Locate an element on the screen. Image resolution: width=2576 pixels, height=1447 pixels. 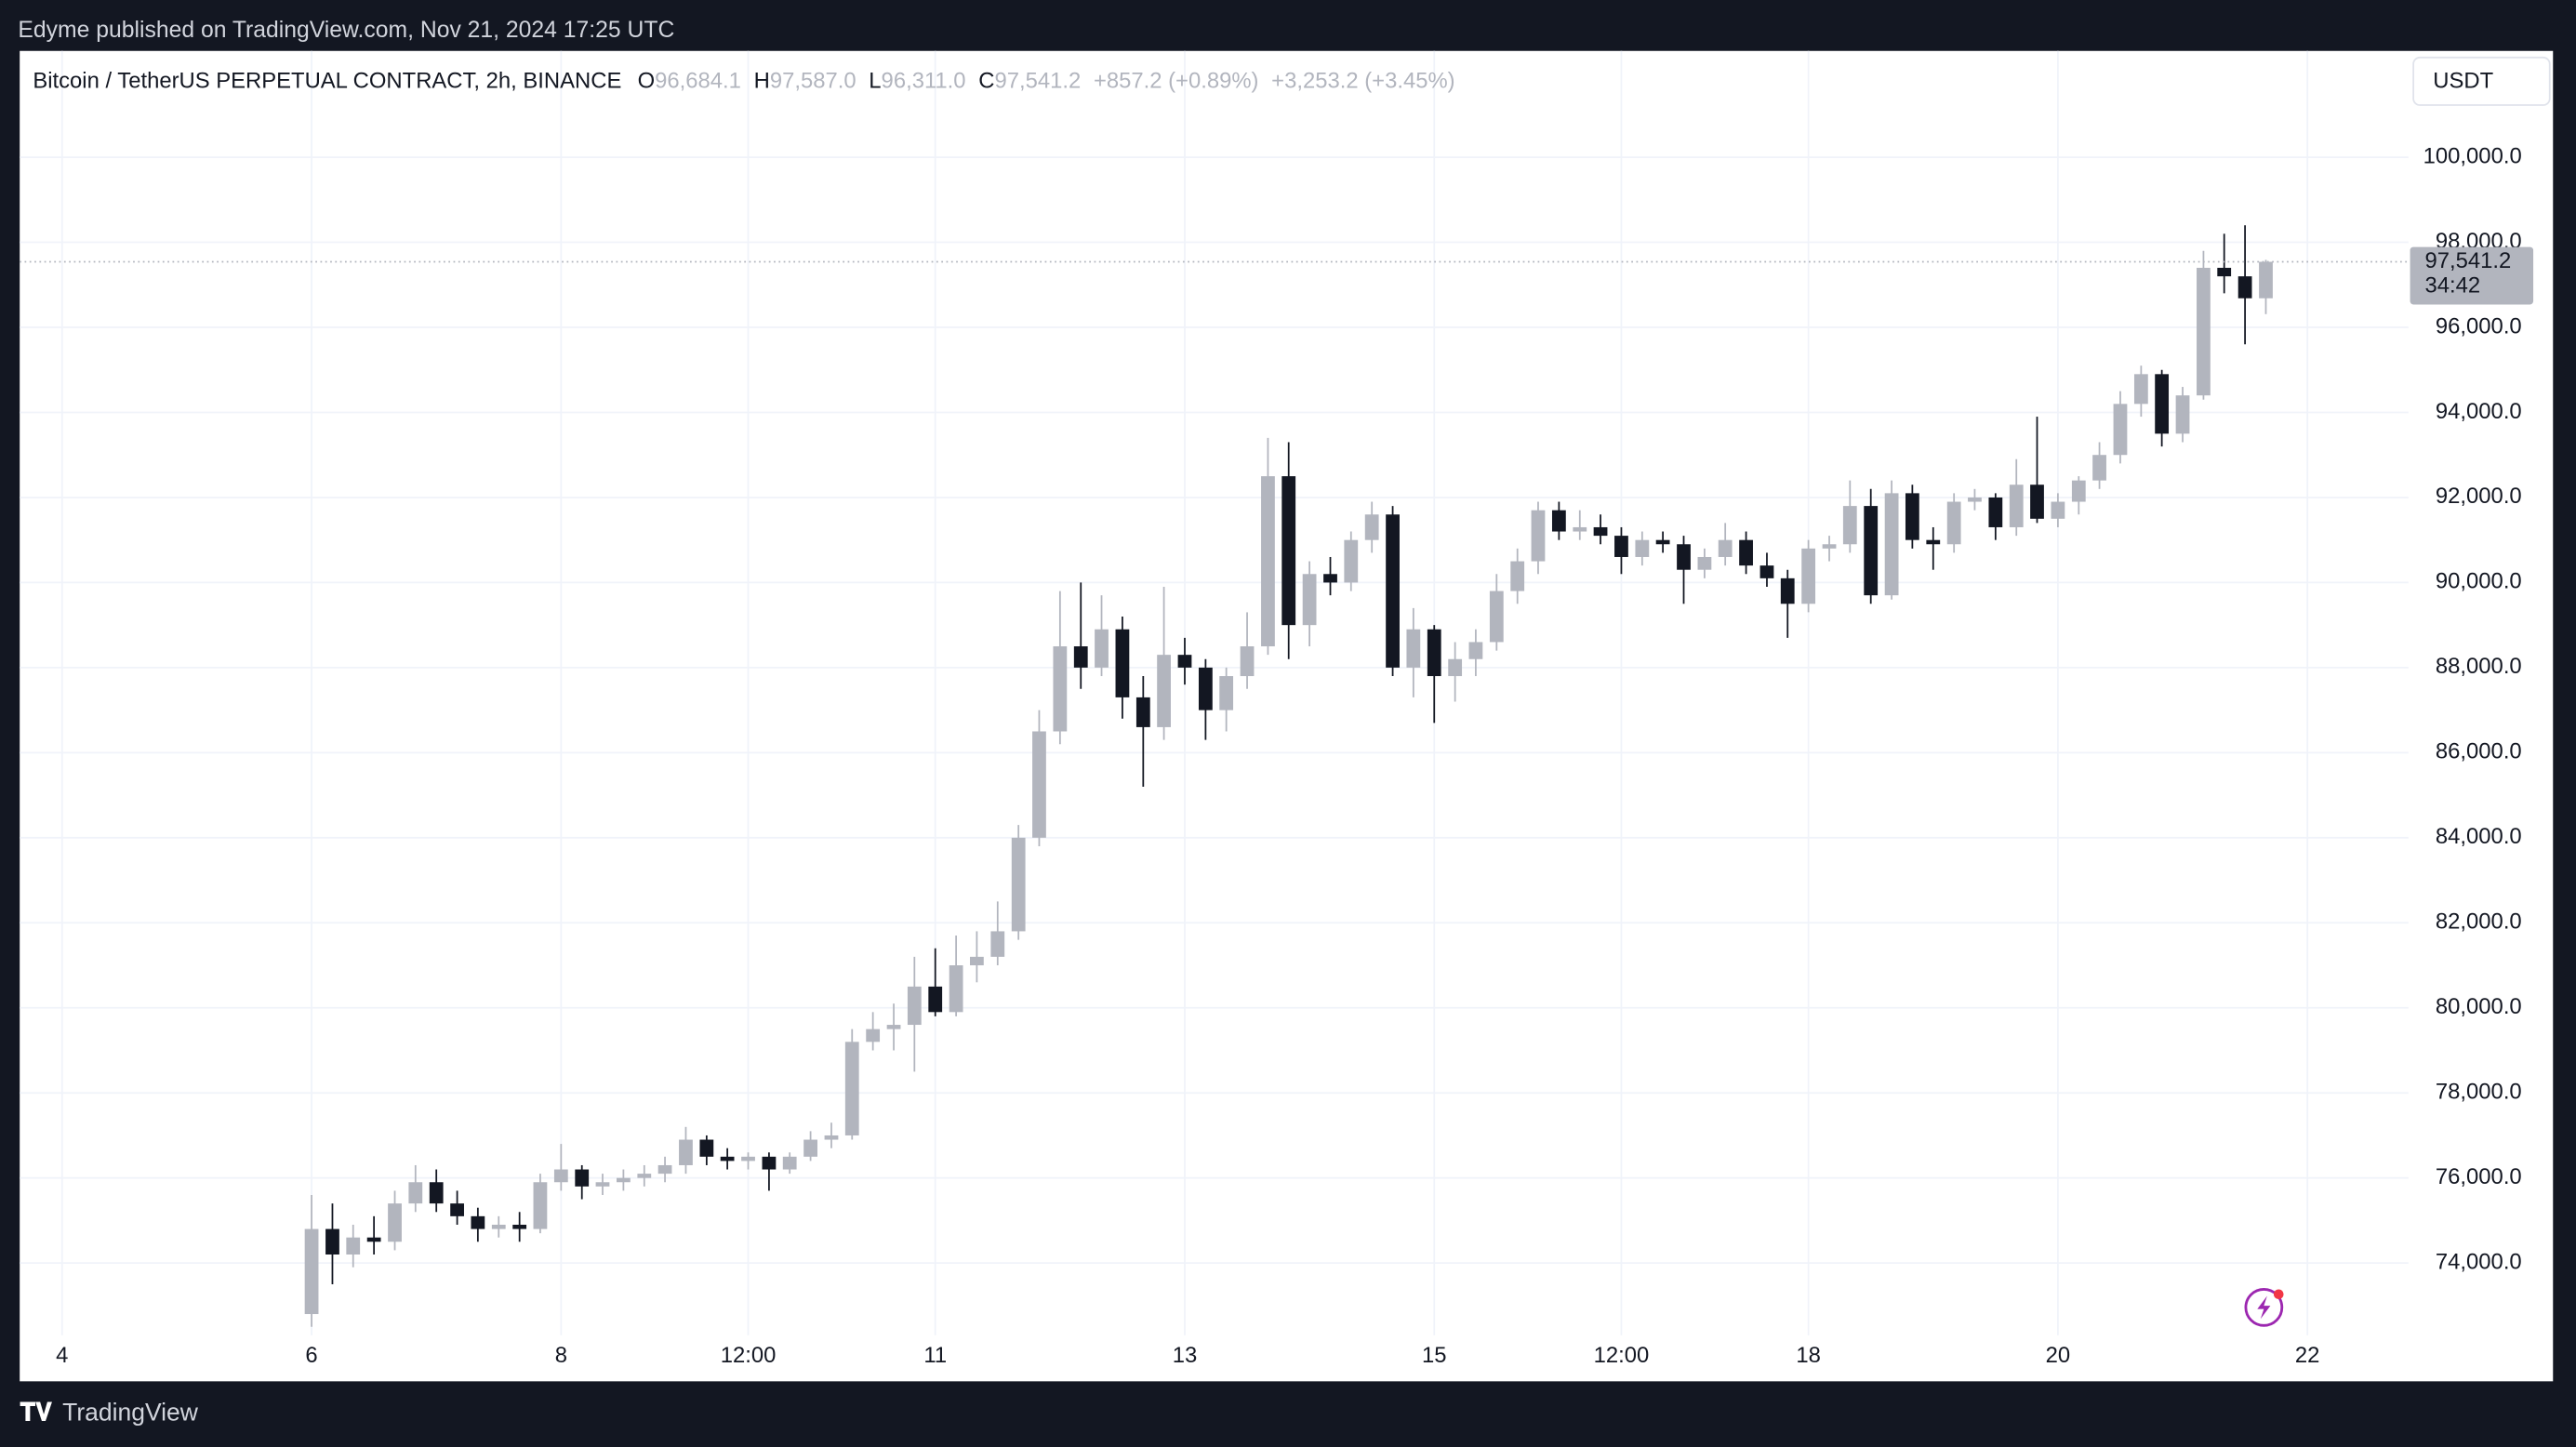
y-tick-label: 74,000.0 is located at coordinates (2479, 1262).